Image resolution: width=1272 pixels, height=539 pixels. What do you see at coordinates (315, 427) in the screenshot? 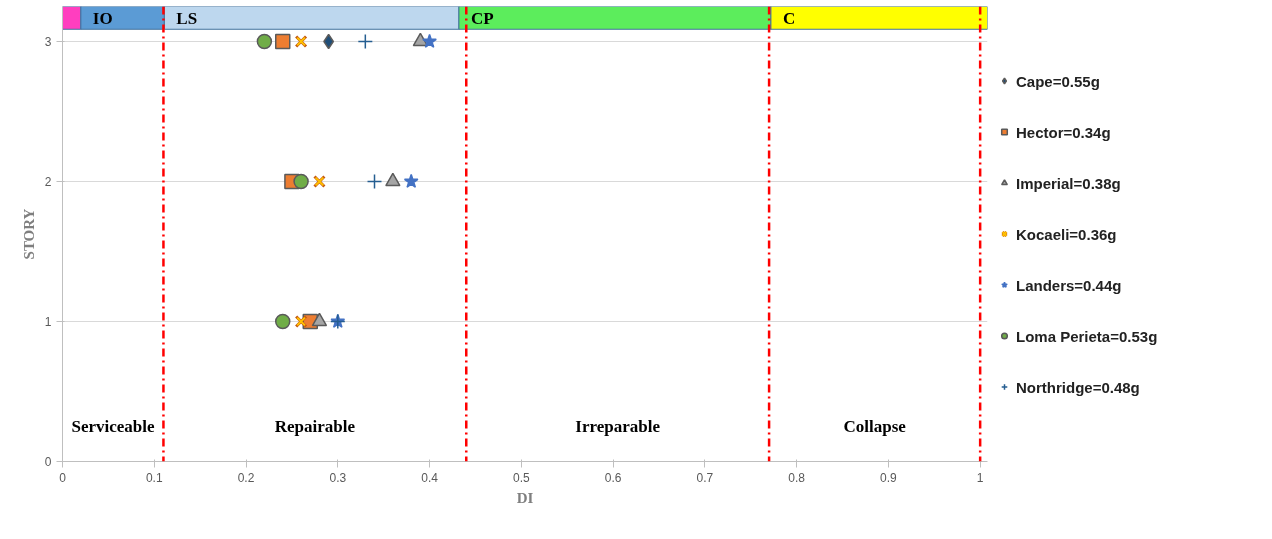
I see `annotation: Repairable` at bounding box center [315, 427].